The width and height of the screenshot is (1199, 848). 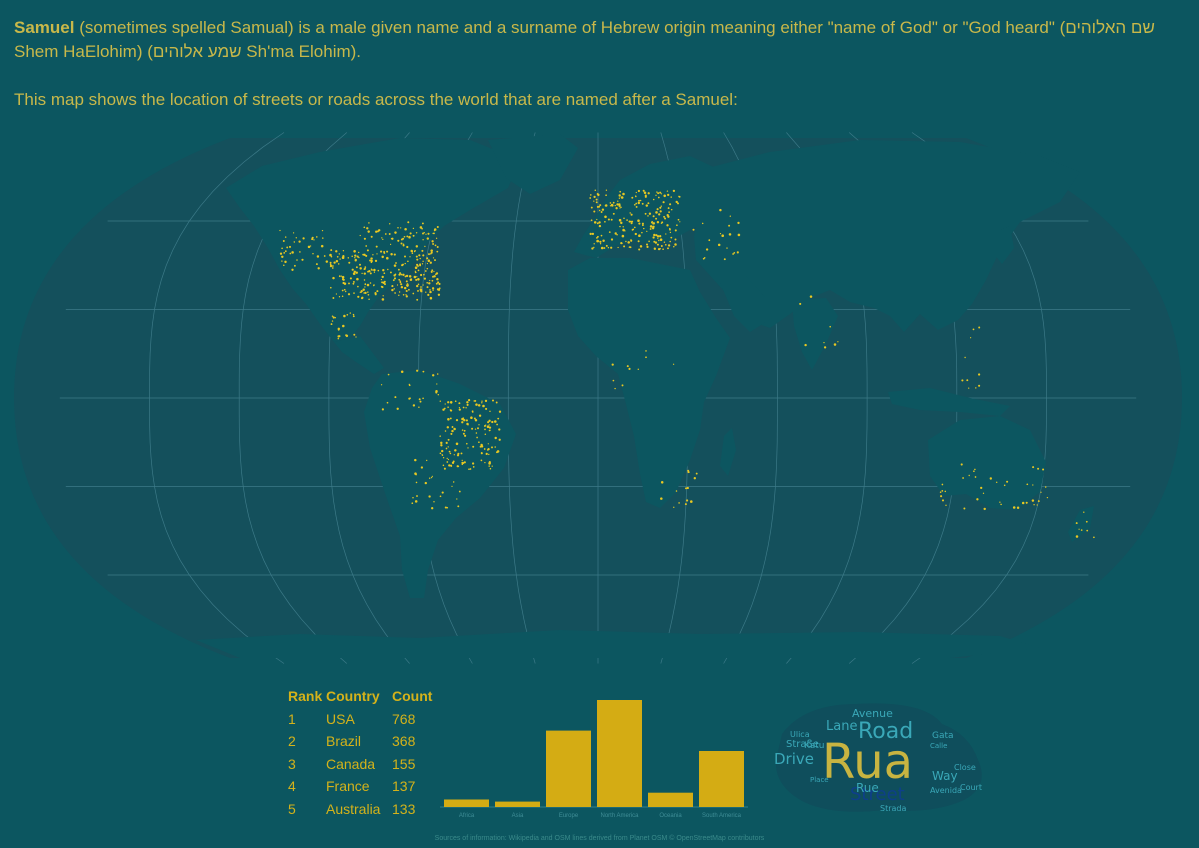 I want to click on landmass-australia, so click(x=987, y=463).